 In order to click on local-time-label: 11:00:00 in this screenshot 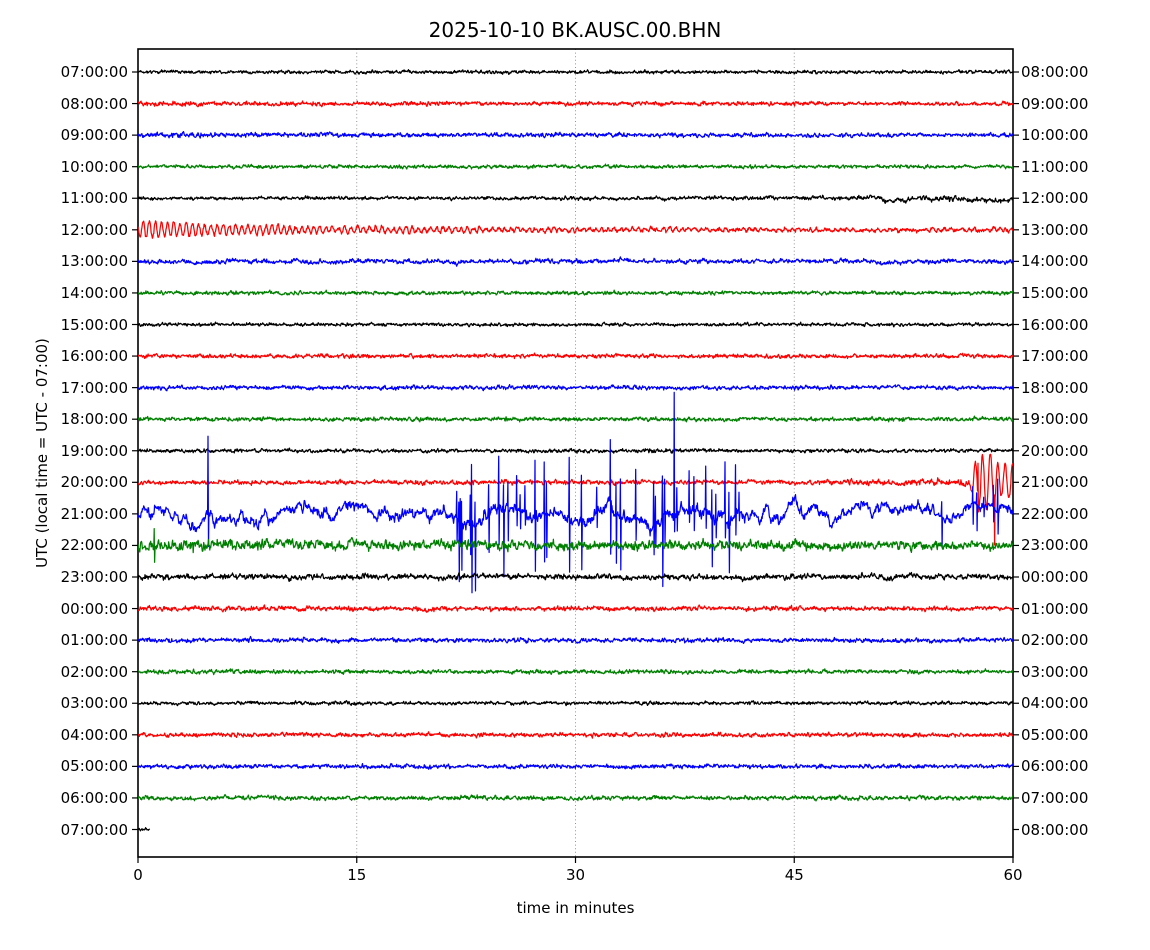, I will do `click(1055, 166)`.